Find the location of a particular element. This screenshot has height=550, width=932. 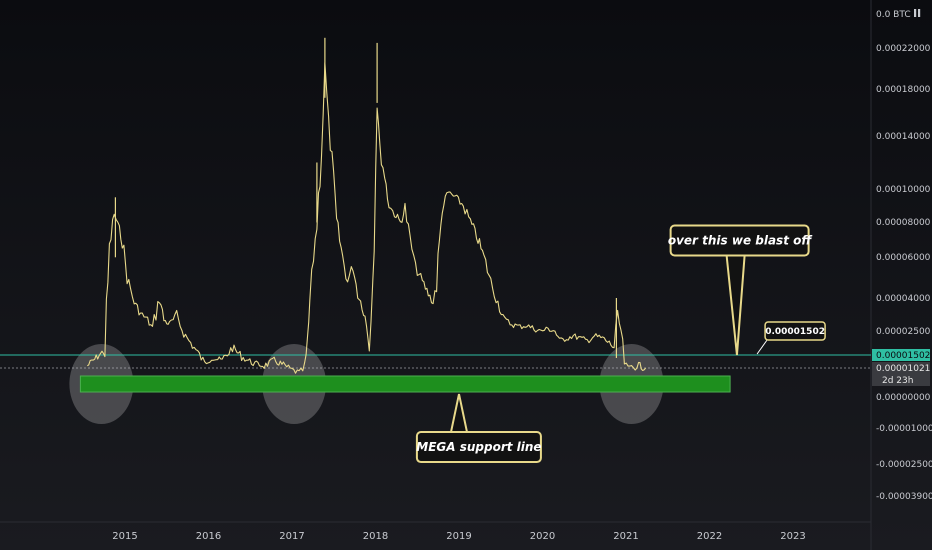

x-tick-label: 2018 is located at coordinates (375, 536).